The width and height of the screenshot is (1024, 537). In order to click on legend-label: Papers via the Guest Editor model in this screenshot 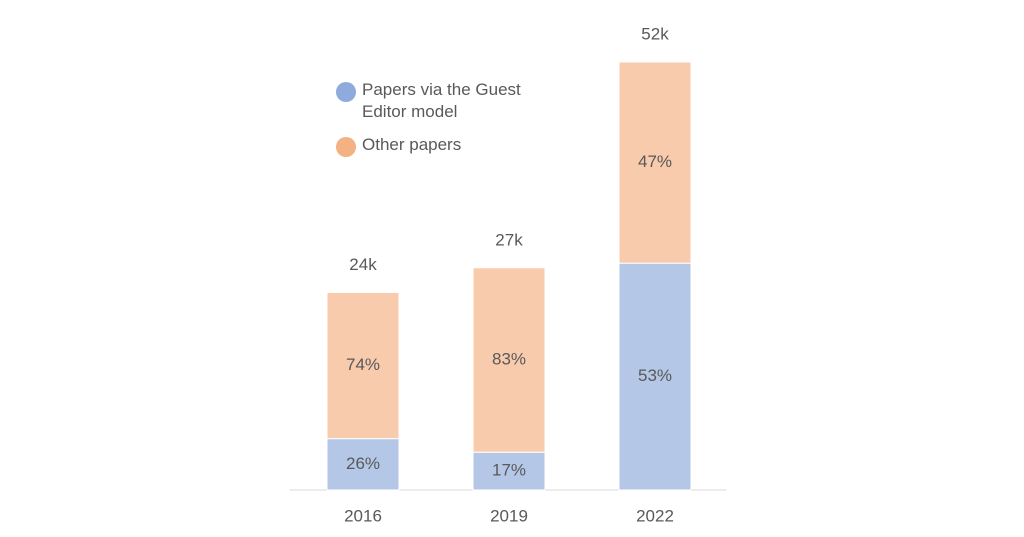, I will do `click(441, 100)`.